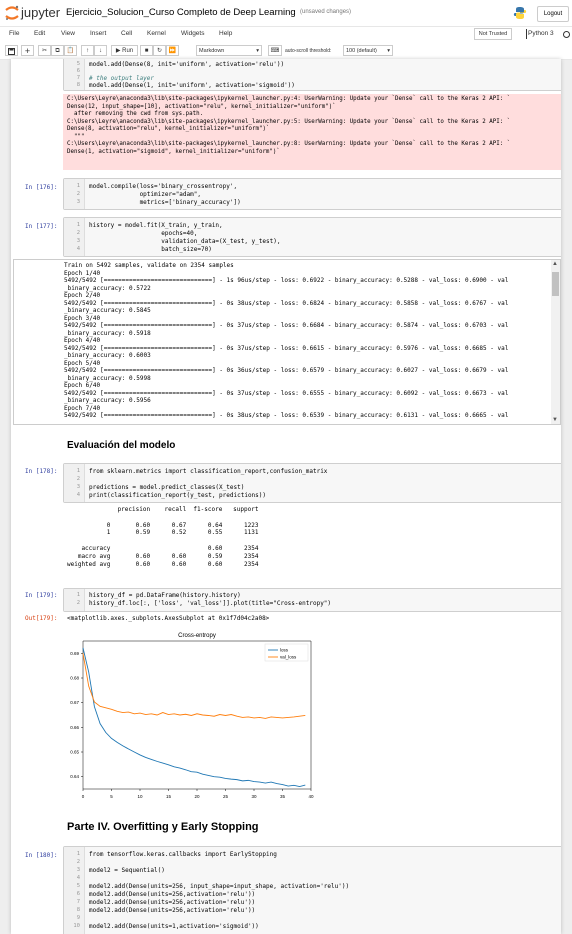 The width and height of the screenshot is (572, 934). What do you see at coordinates (212, 51) in the screenshot?
I see `cell-type-value: Markdown` at bounding box center [212, 51].